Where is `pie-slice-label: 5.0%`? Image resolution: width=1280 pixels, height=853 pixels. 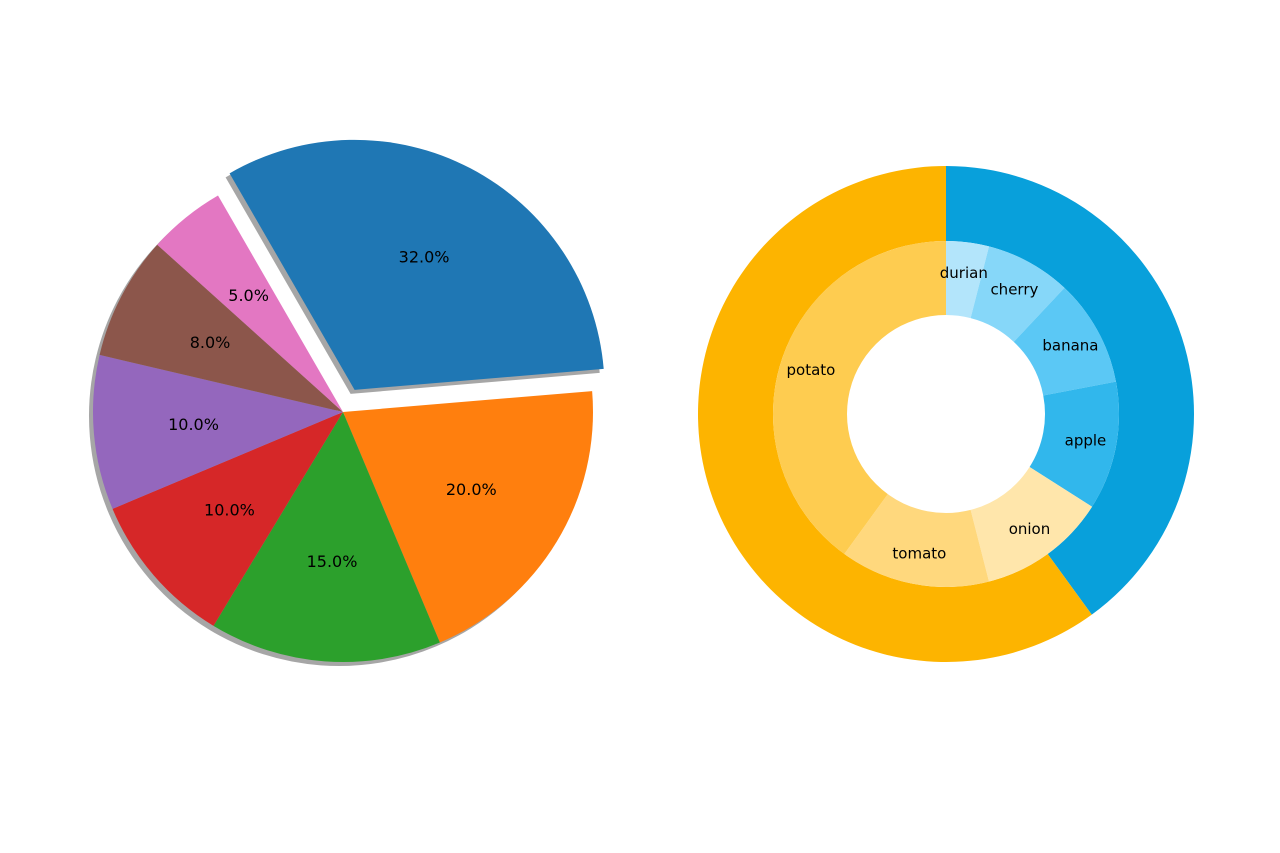
pie-slice-label: 5.0% is located at coordinates (248, 295).